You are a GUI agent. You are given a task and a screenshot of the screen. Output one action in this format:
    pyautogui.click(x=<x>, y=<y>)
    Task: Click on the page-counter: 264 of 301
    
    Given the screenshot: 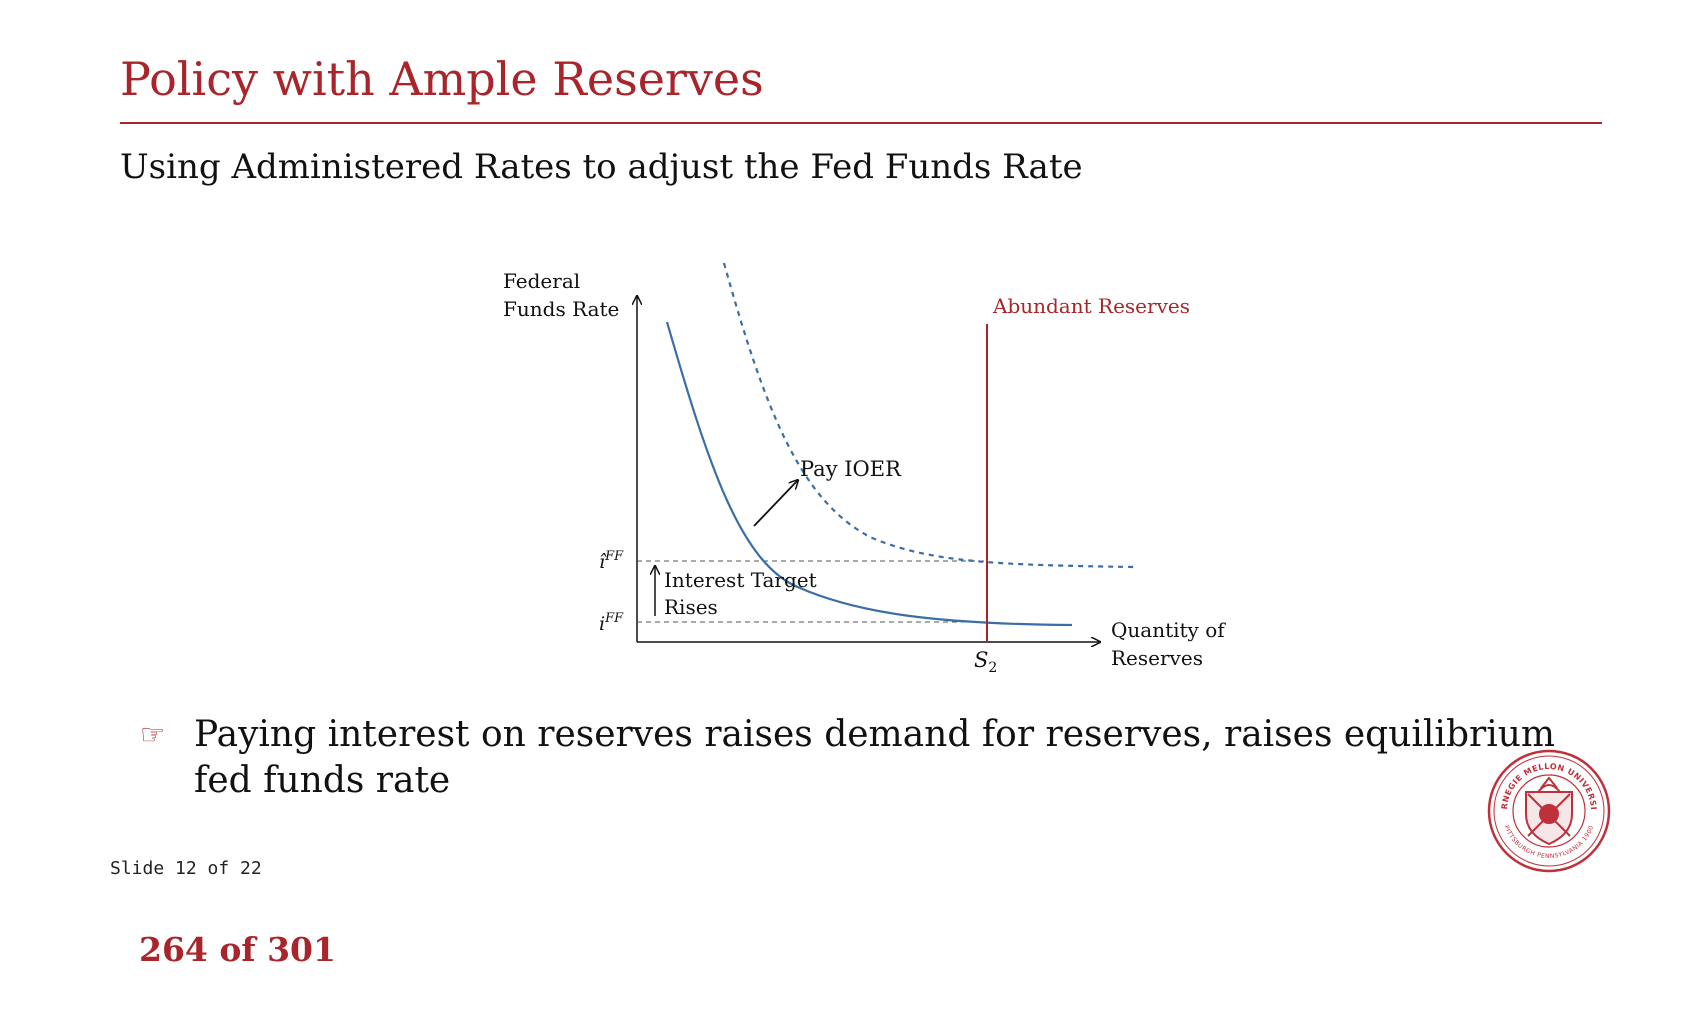 What is the action you would take?
    pyautogui.click(x=237, y=949)
    